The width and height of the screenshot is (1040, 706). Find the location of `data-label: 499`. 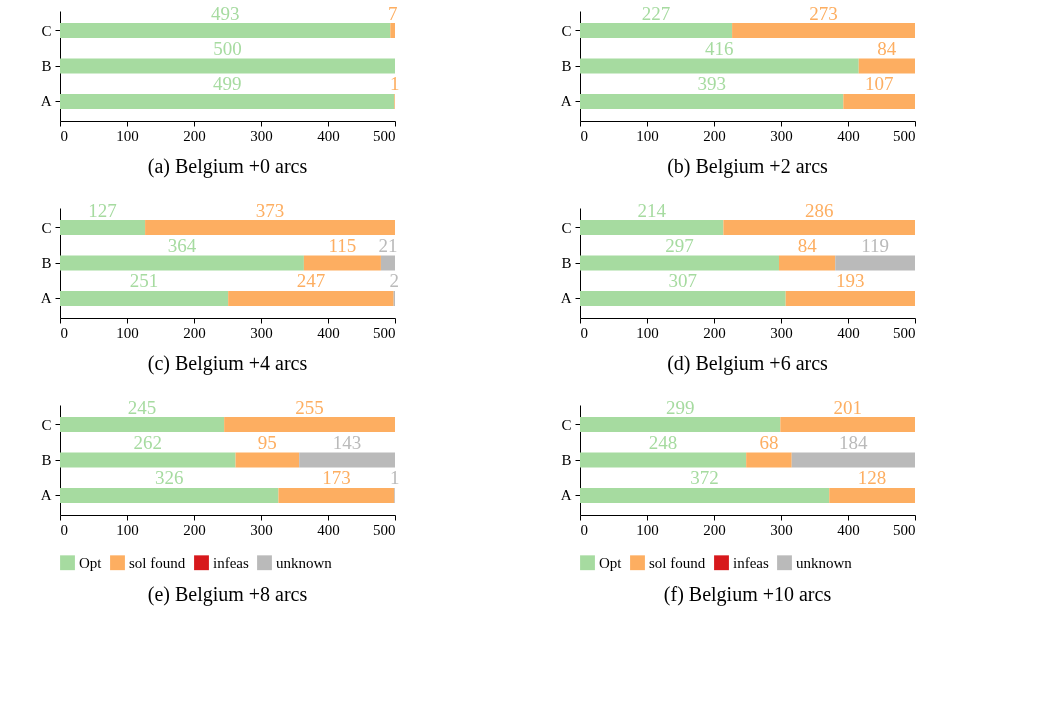

data-label: 499 is located at coordinates (227, 84).